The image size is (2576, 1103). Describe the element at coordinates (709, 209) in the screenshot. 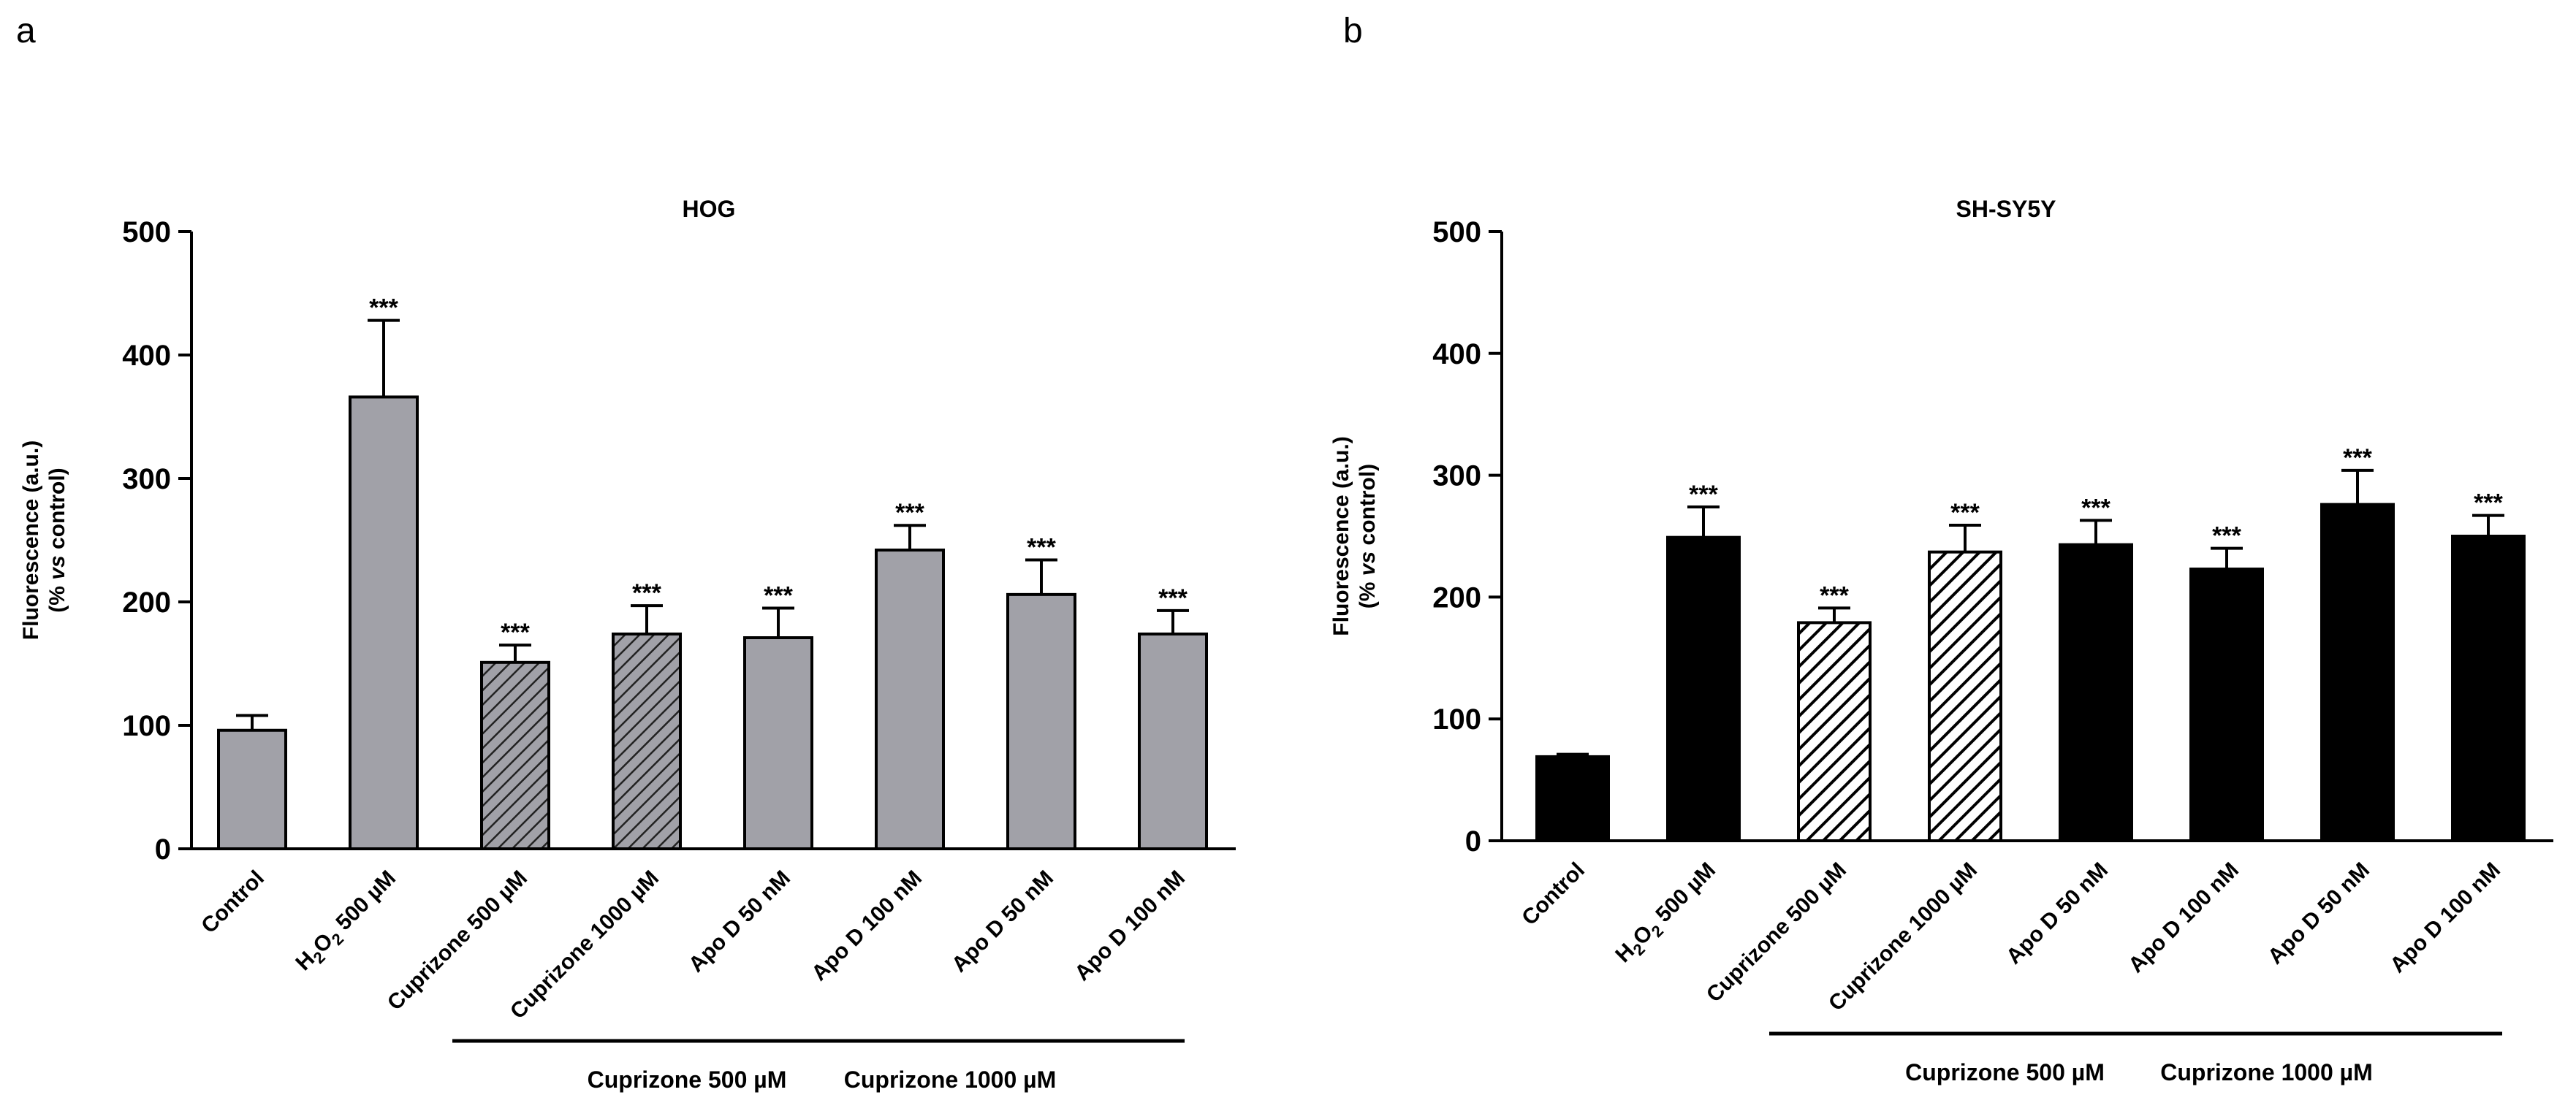

I see `chart-title: HOG` at that location.